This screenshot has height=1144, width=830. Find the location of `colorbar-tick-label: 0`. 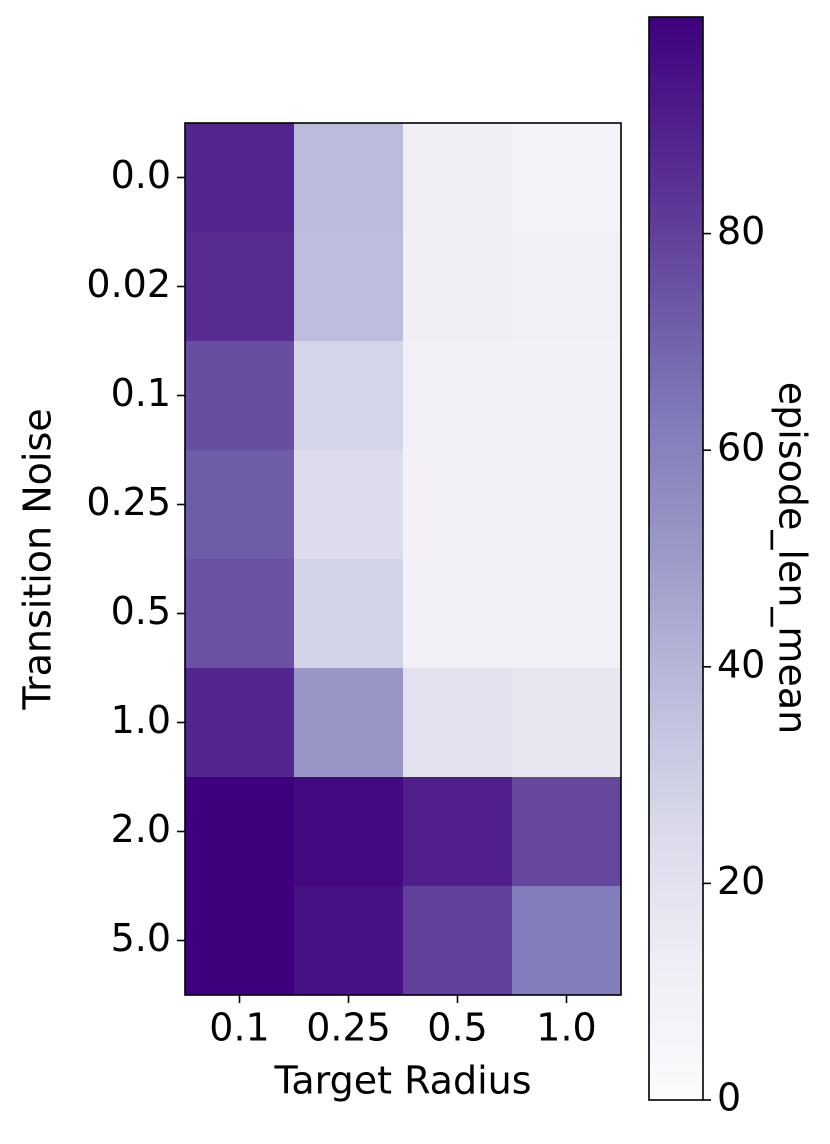

colorbar-tick-label: 0 is located at coordinates (729, 1098).